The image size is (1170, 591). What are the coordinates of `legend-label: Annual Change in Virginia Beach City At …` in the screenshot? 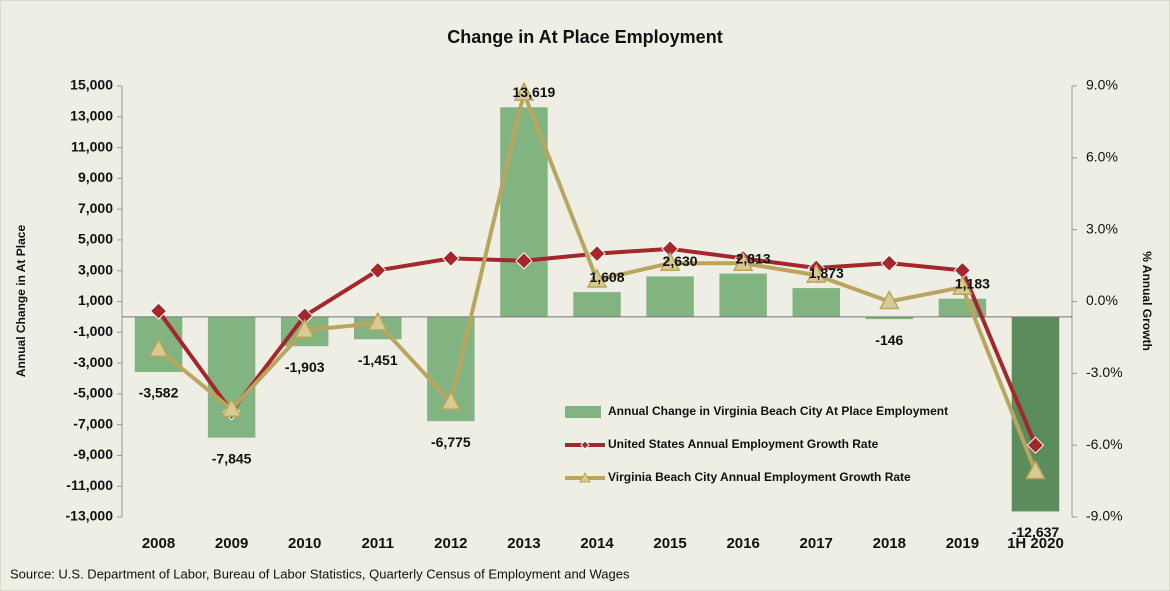 It's located at (778, 411).